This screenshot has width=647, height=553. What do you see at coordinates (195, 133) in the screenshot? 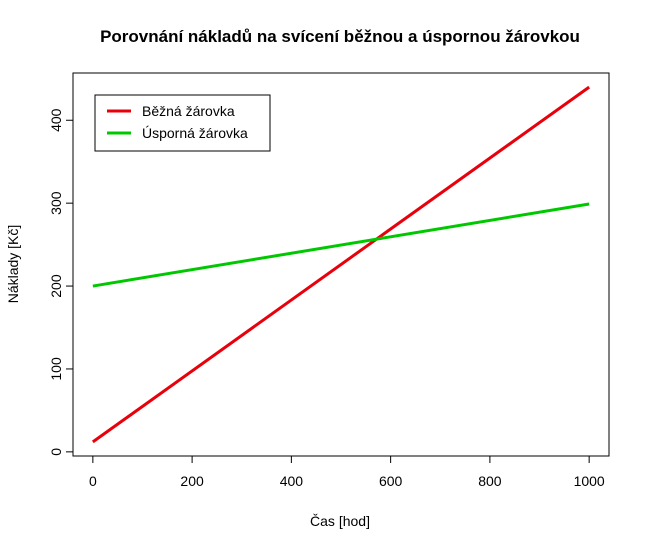
I see `legend-label: Úsporná žárovka` at bounding box center [195, 133].